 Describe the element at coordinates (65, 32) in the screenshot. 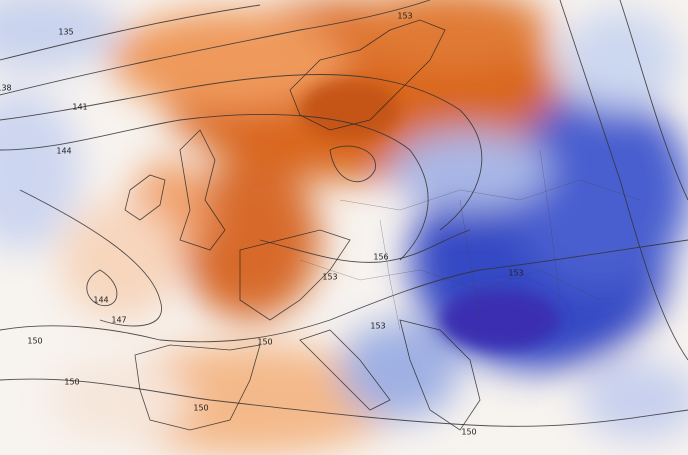

I see `contour-label: 135` at that location.